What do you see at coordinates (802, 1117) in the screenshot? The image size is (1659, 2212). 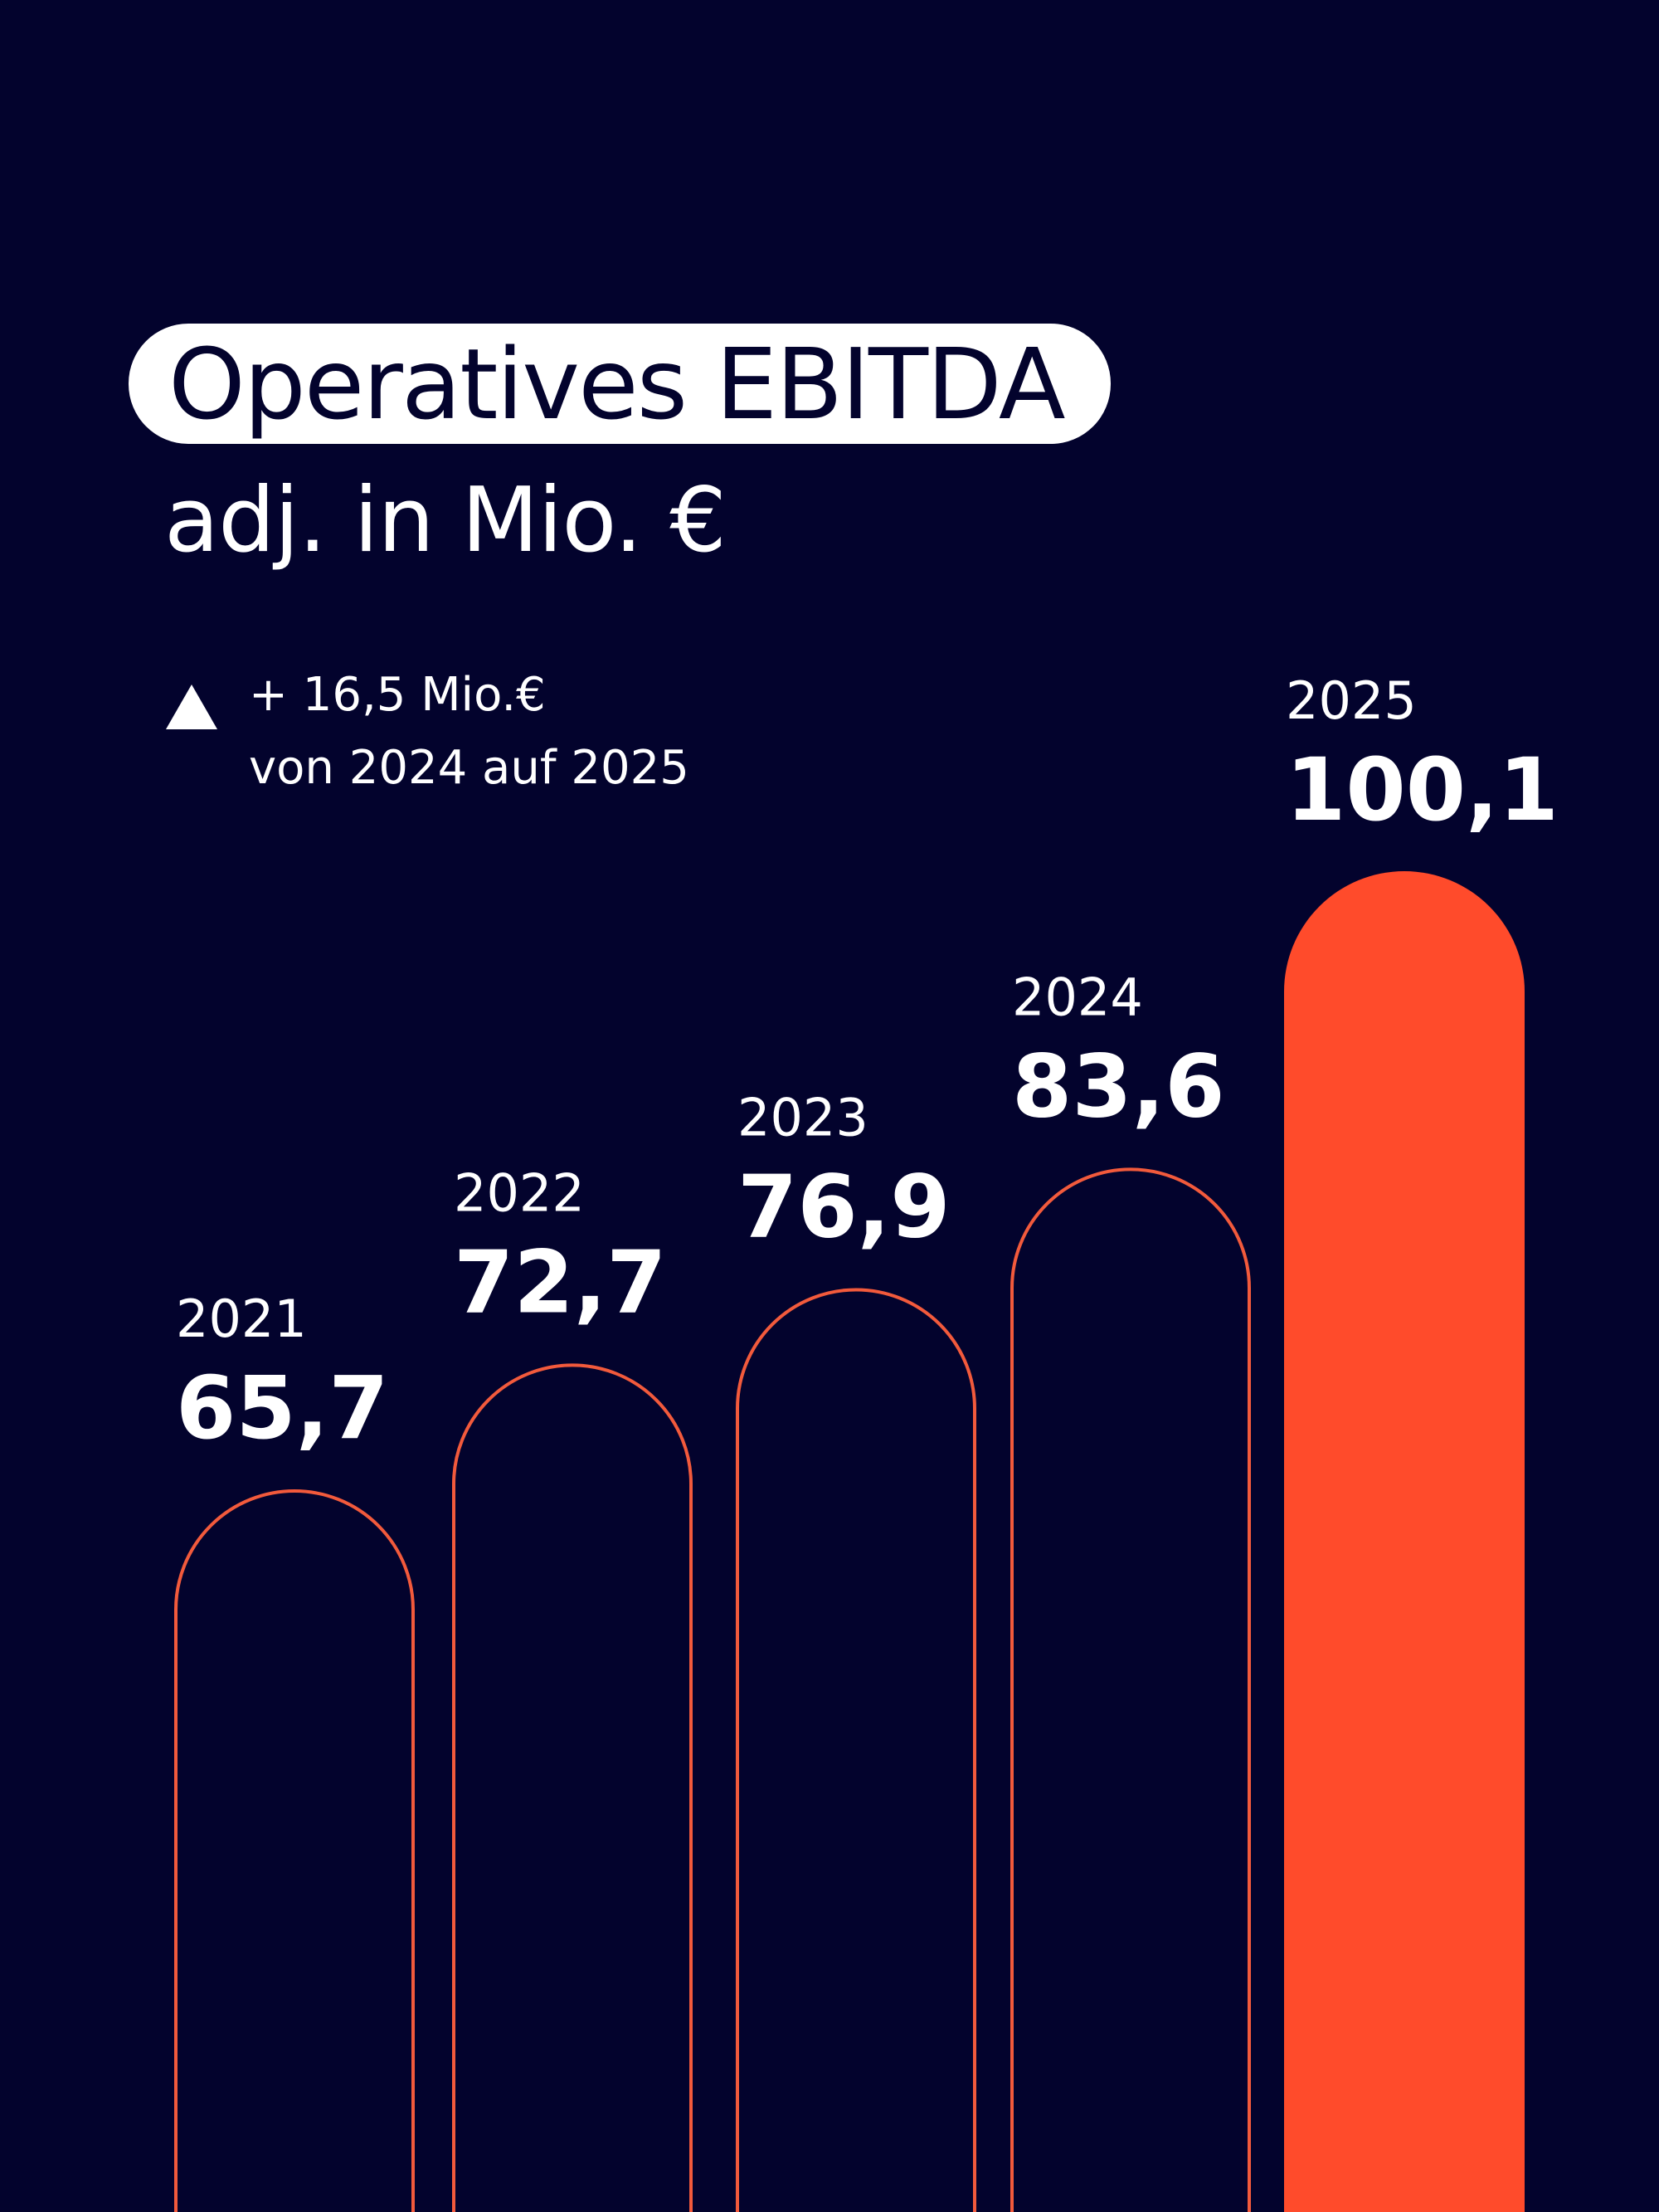 I see `year-label-2023: 2023` at bounding box center [802, 1117].